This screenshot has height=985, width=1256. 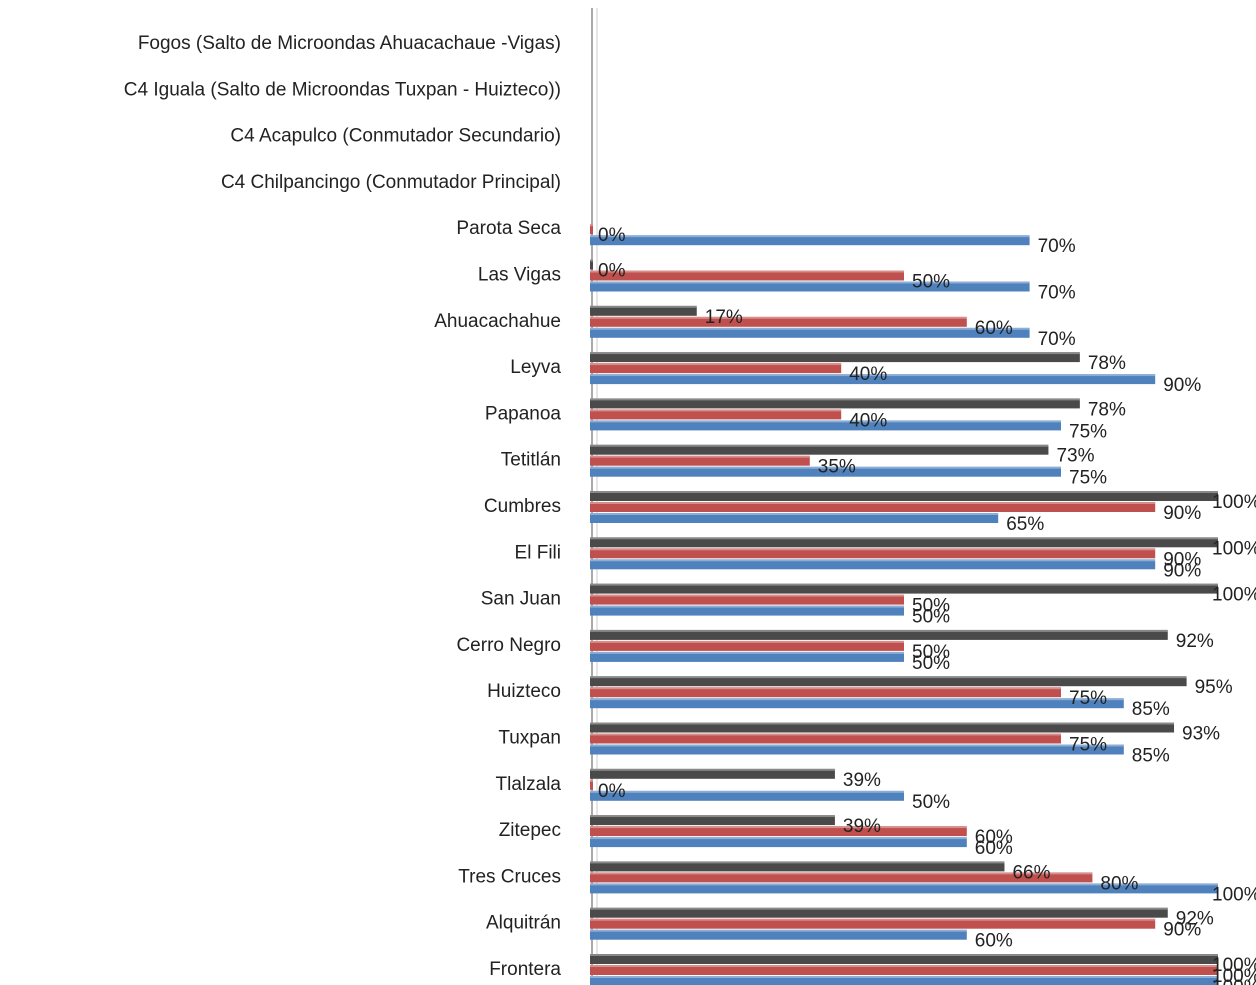 What do you see at coordinates (497, 321) in the screenshot?
I see `category-label: Ahuacachahue` at bounding box center [497, 321].